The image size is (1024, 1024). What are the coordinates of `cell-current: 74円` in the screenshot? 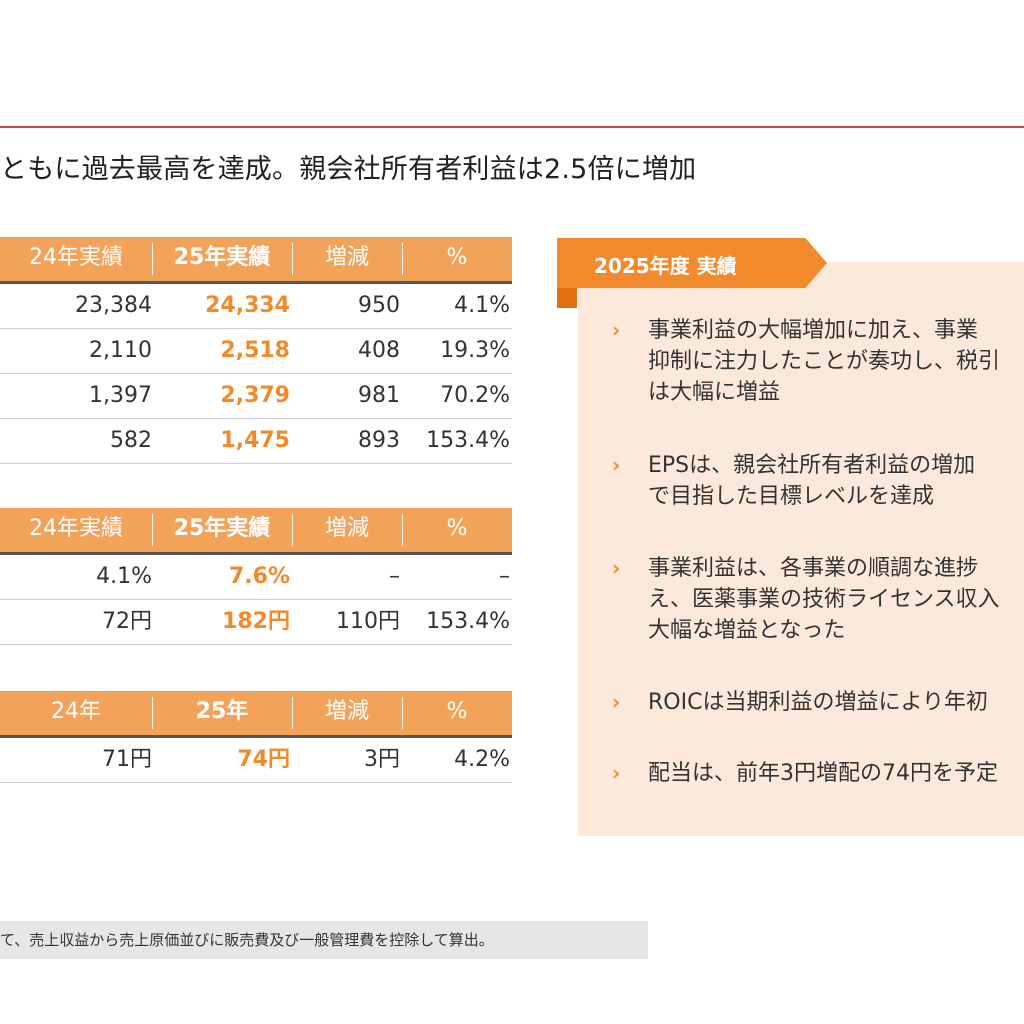 It's located at (263, 759).